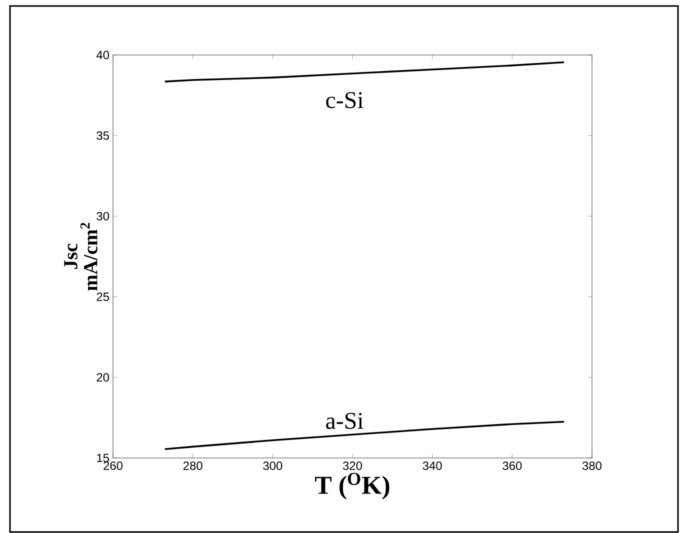  I want to click on x-tick-label: 280, so click(192, 466).